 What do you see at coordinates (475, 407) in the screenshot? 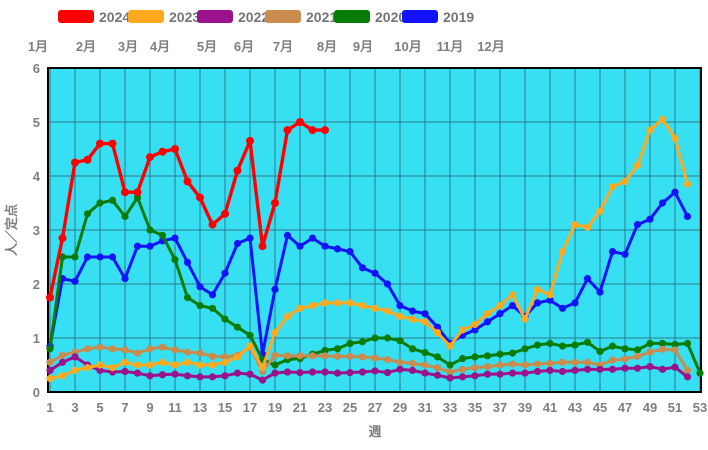
I see `x-tick-label: 35` at bounding box center [475, 407].